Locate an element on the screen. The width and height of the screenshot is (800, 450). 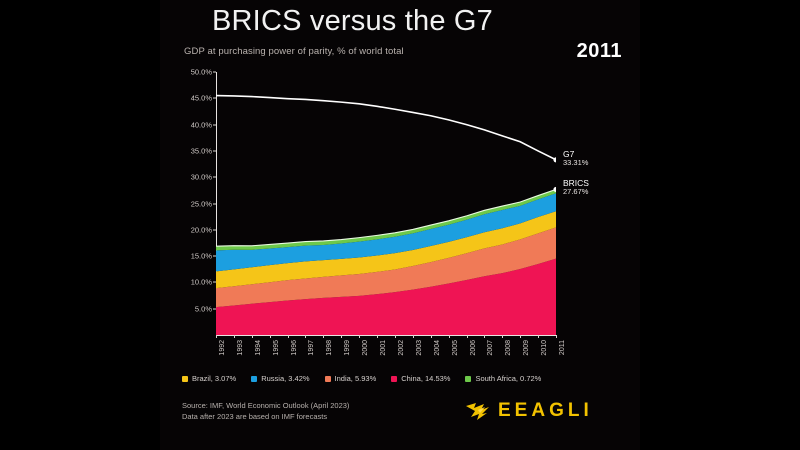
logo-text: EEAGLI is located at coordinates (545, 410).